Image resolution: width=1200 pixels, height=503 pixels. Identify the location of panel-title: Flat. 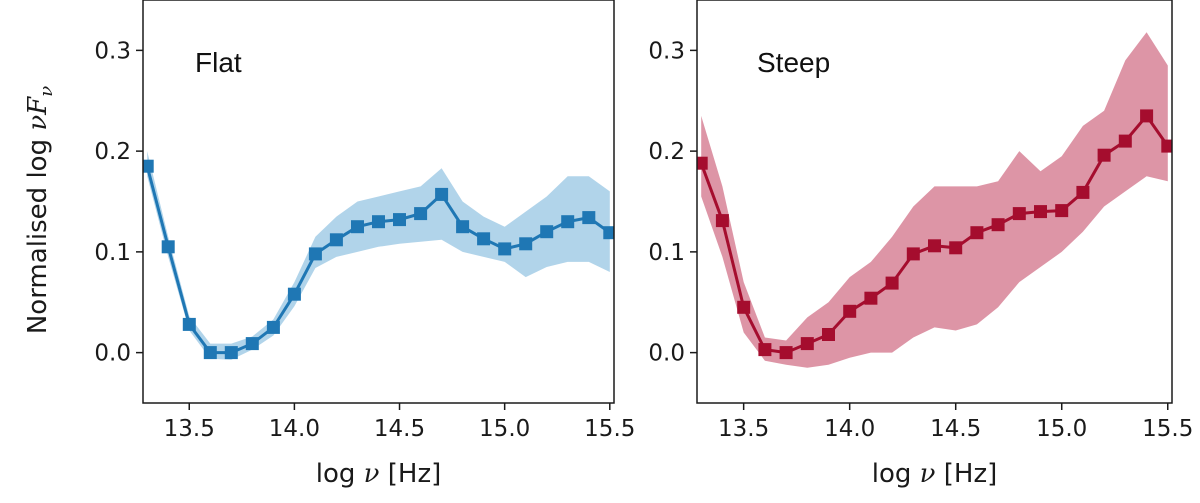
(218, 62).